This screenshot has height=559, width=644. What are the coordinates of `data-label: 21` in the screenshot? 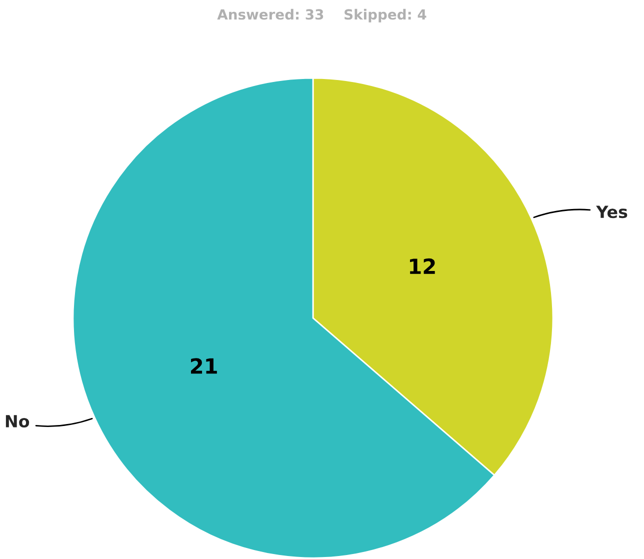 It's located at (203, 366).